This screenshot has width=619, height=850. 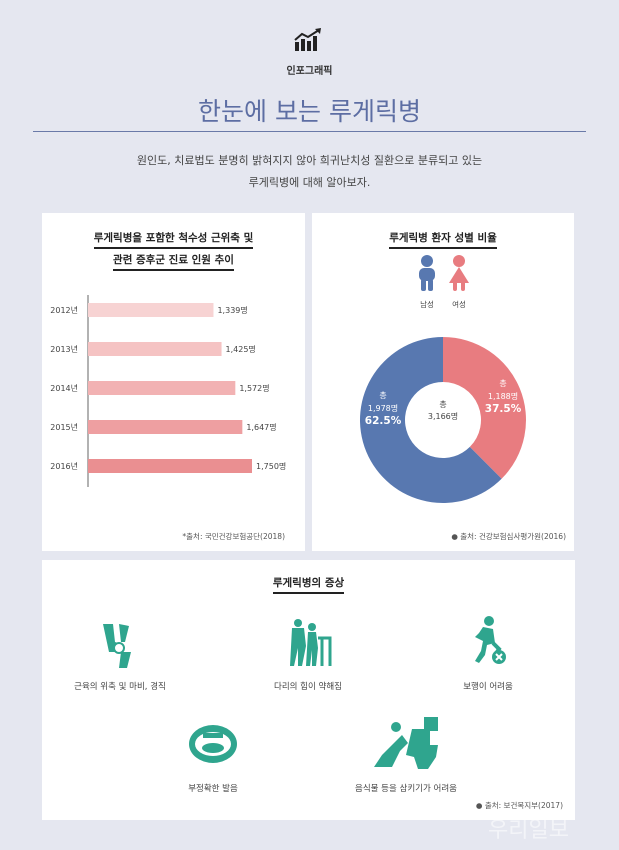 What do you see at coordinates (309, 182) in the screenshot?
I see `intro-line-2: 루게릭병에 대해 알아보자.` at bounding box center [309, 182].